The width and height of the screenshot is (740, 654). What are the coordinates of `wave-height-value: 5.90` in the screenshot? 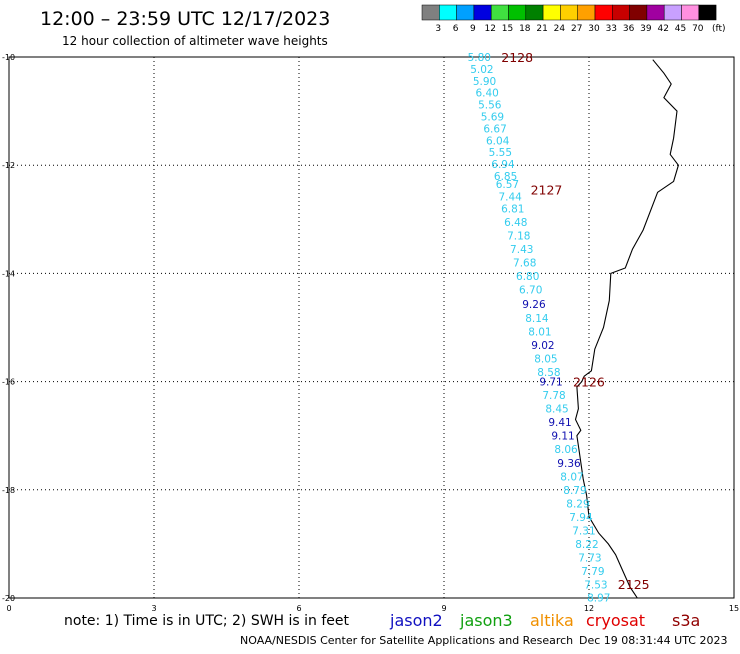 It's located at (484, 82).